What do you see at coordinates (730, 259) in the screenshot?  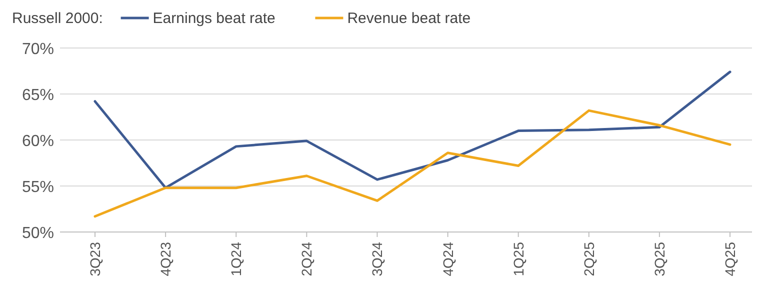 I see `x-tick-label: 4Q25` at bounding box center [730, 259].